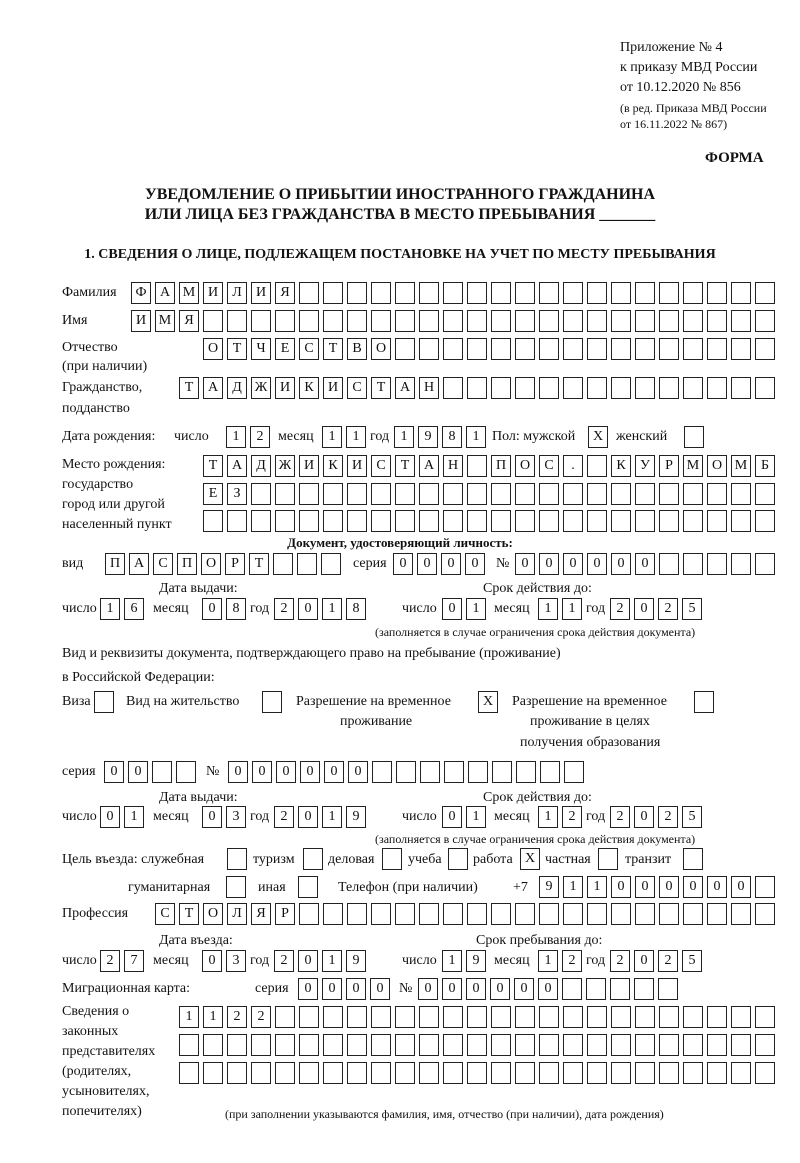 The image size is (800, 1163). What do you see at coordinates (333, 388) in the screenshot?
I see `char-box: И` at bounding box center [333, 388].